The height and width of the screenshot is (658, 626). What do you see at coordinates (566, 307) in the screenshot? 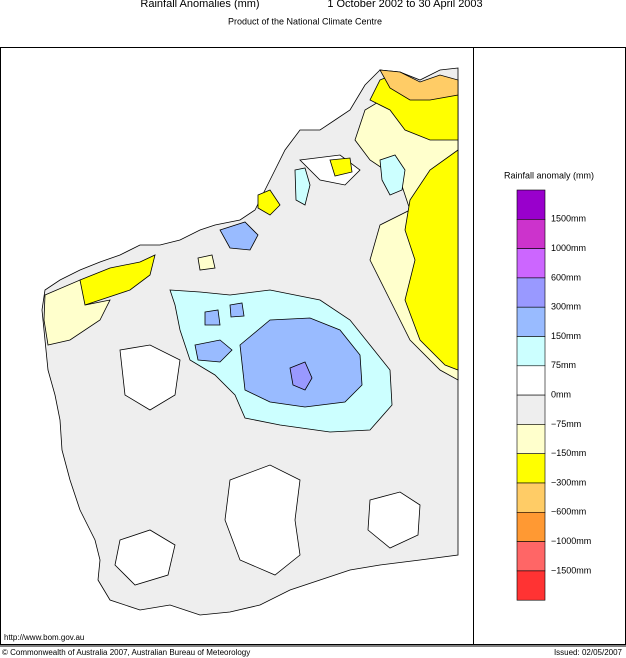
I see `legend-label: 300mm` at bounding box center [566, 307].